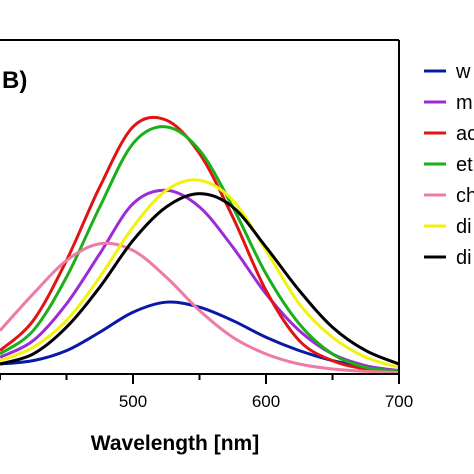  I want to click on legend-label: et, so click(464, 165).